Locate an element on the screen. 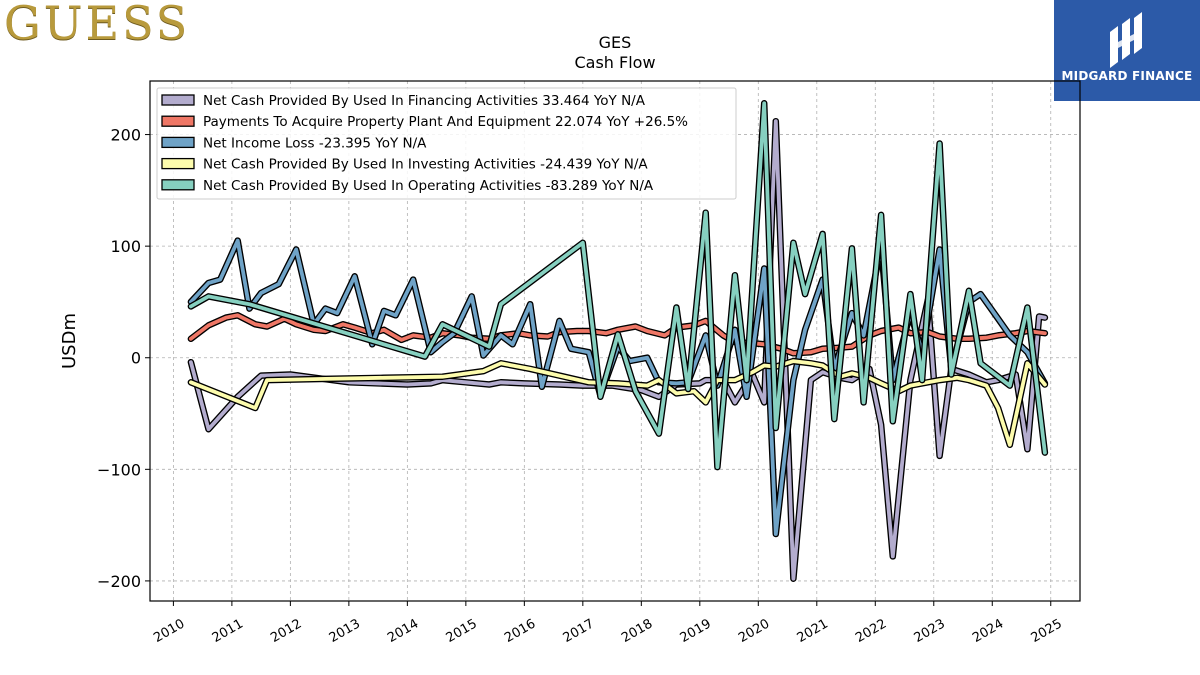 The height and width of the screenshot is (675, 1200). y-tick-label: −100 is located at coordinates (119, 469).